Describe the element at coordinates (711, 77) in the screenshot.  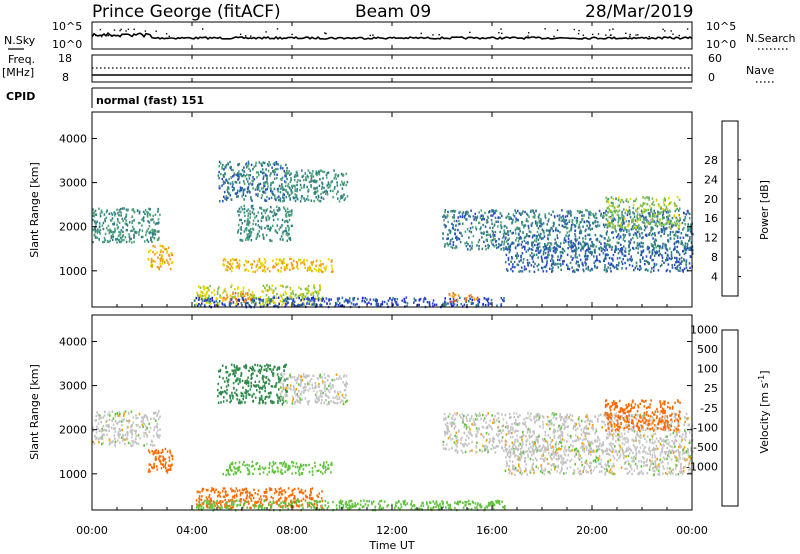
I see `freq-right-bottom-tick: 0` at that location.